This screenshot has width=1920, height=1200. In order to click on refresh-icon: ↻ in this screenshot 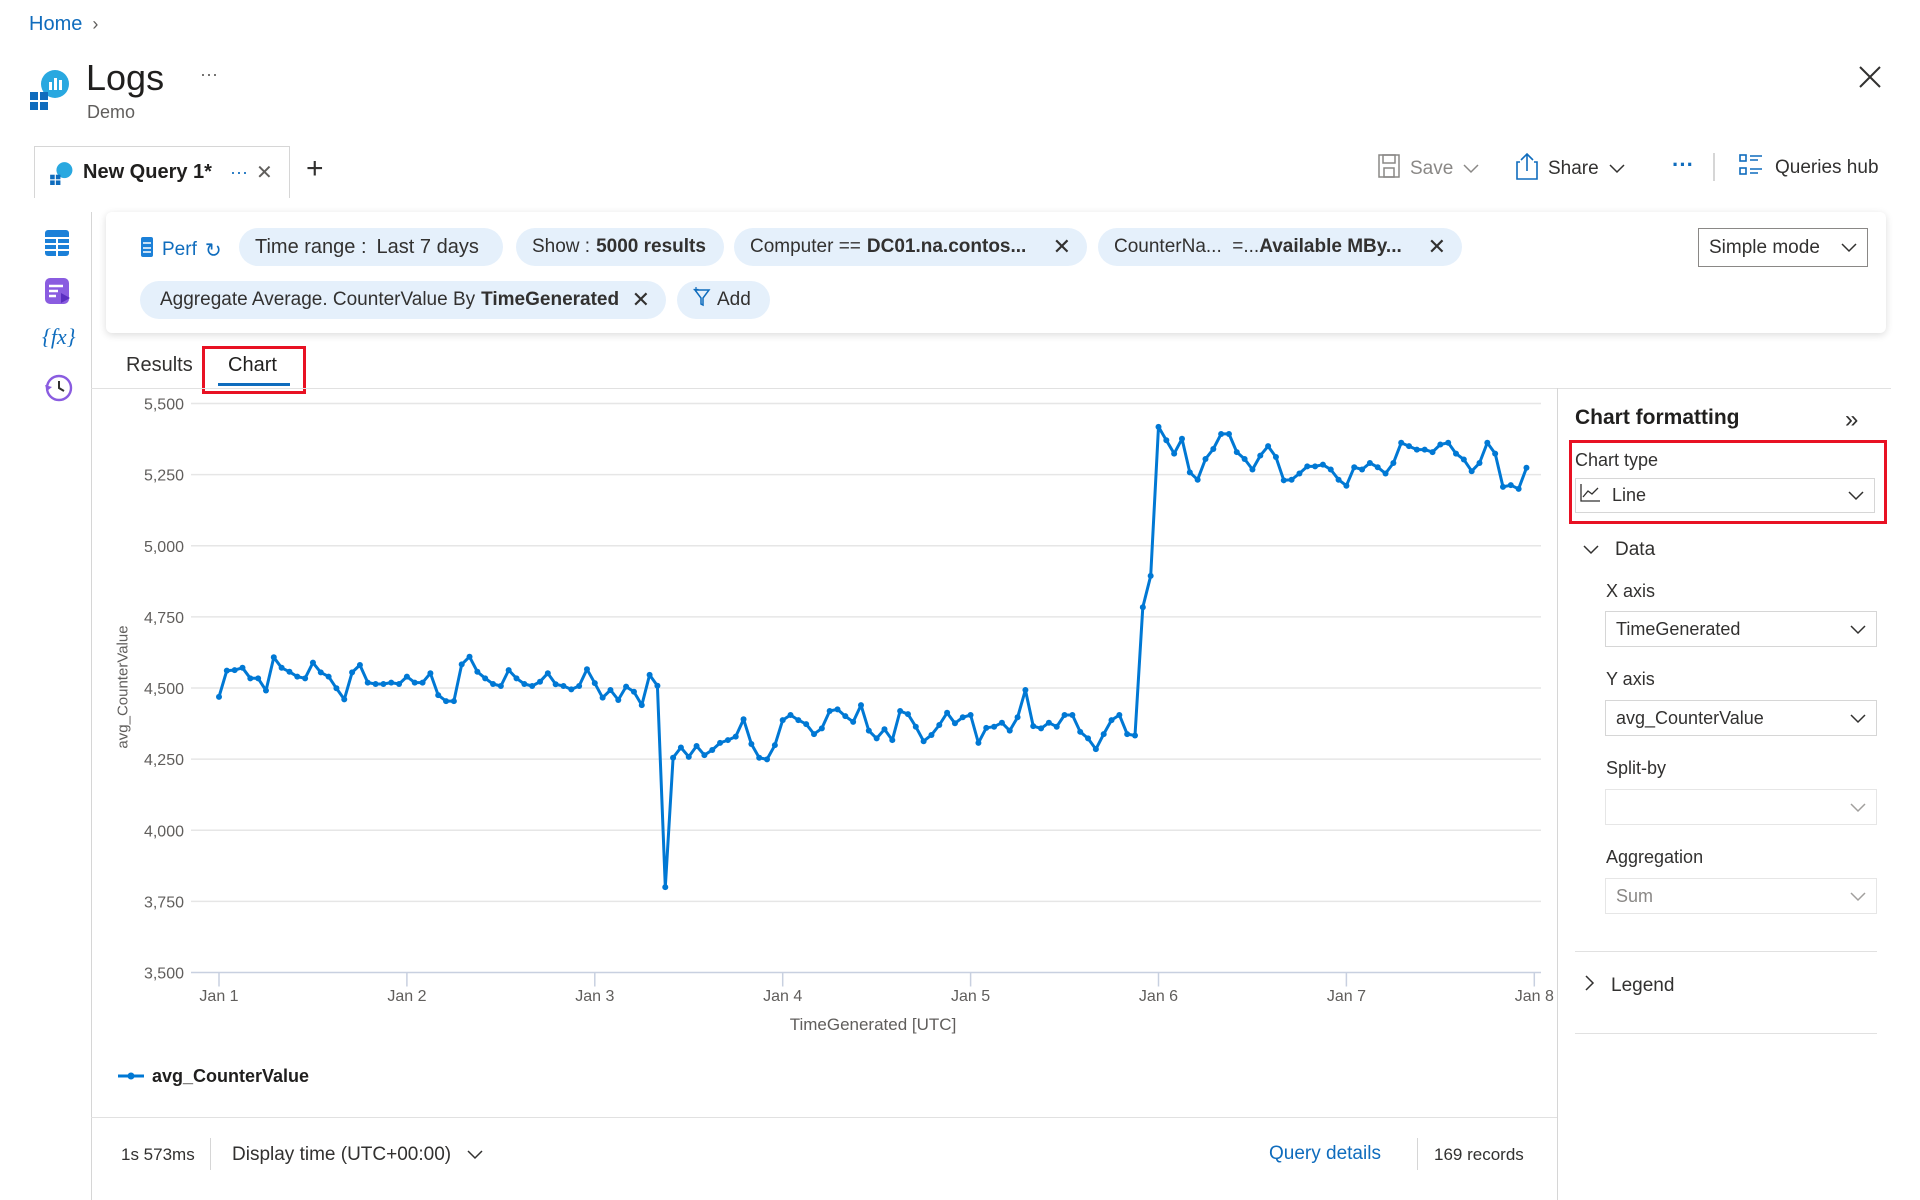, I will do `click(213, 250)`.